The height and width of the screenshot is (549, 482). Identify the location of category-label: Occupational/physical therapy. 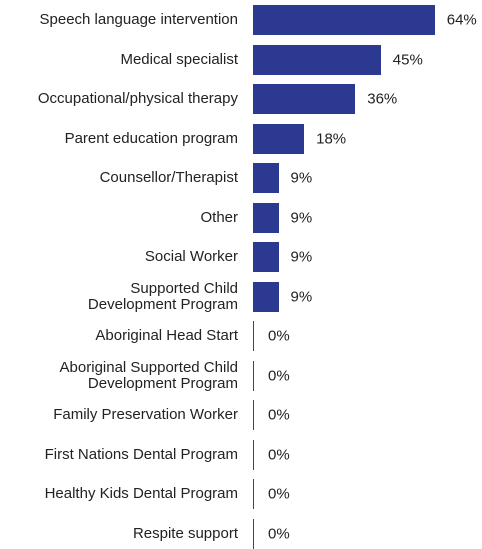
(137, 98).